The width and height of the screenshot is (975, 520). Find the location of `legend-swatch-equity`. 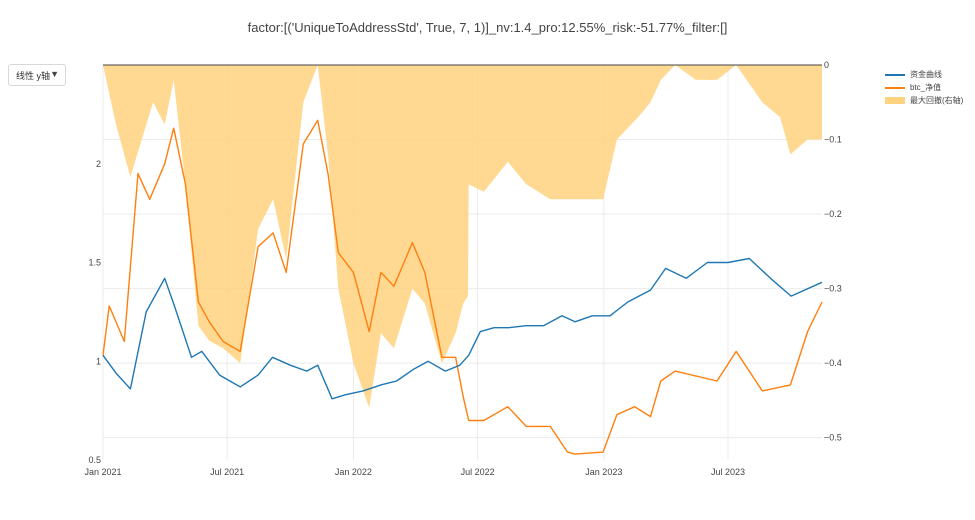

legend-swatch-equity is located at coordinates (895, 74).